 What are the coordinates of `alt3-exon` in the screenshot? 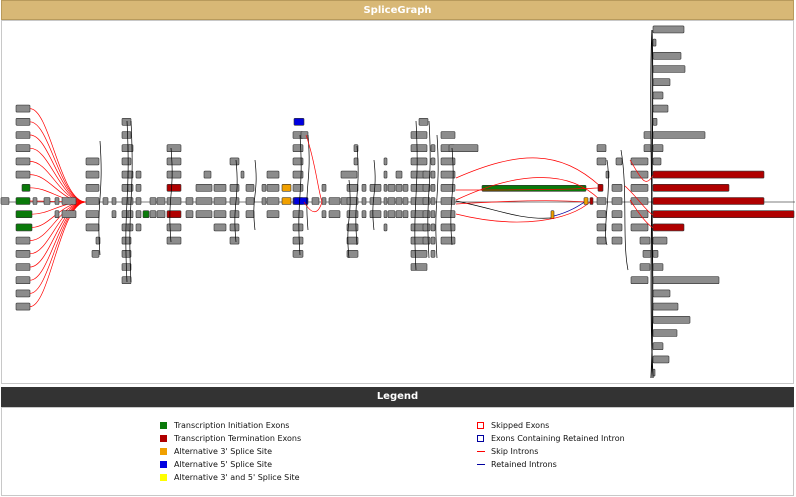 It's located at (586, 201).